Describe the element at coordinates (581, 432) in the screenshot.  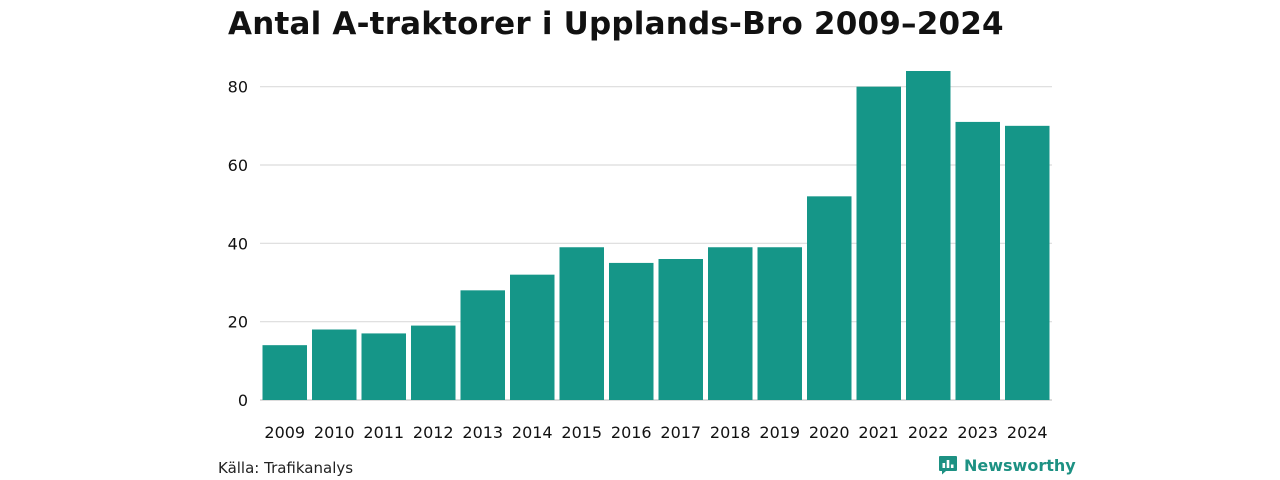
I see `x-tick-label: 2015` at that location.